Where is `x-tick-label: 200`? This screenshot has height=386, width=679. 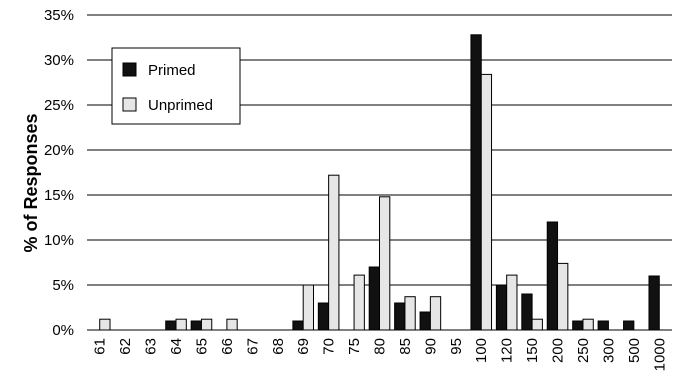 x-tick-label: 200 is located at coordinates (558, 350).